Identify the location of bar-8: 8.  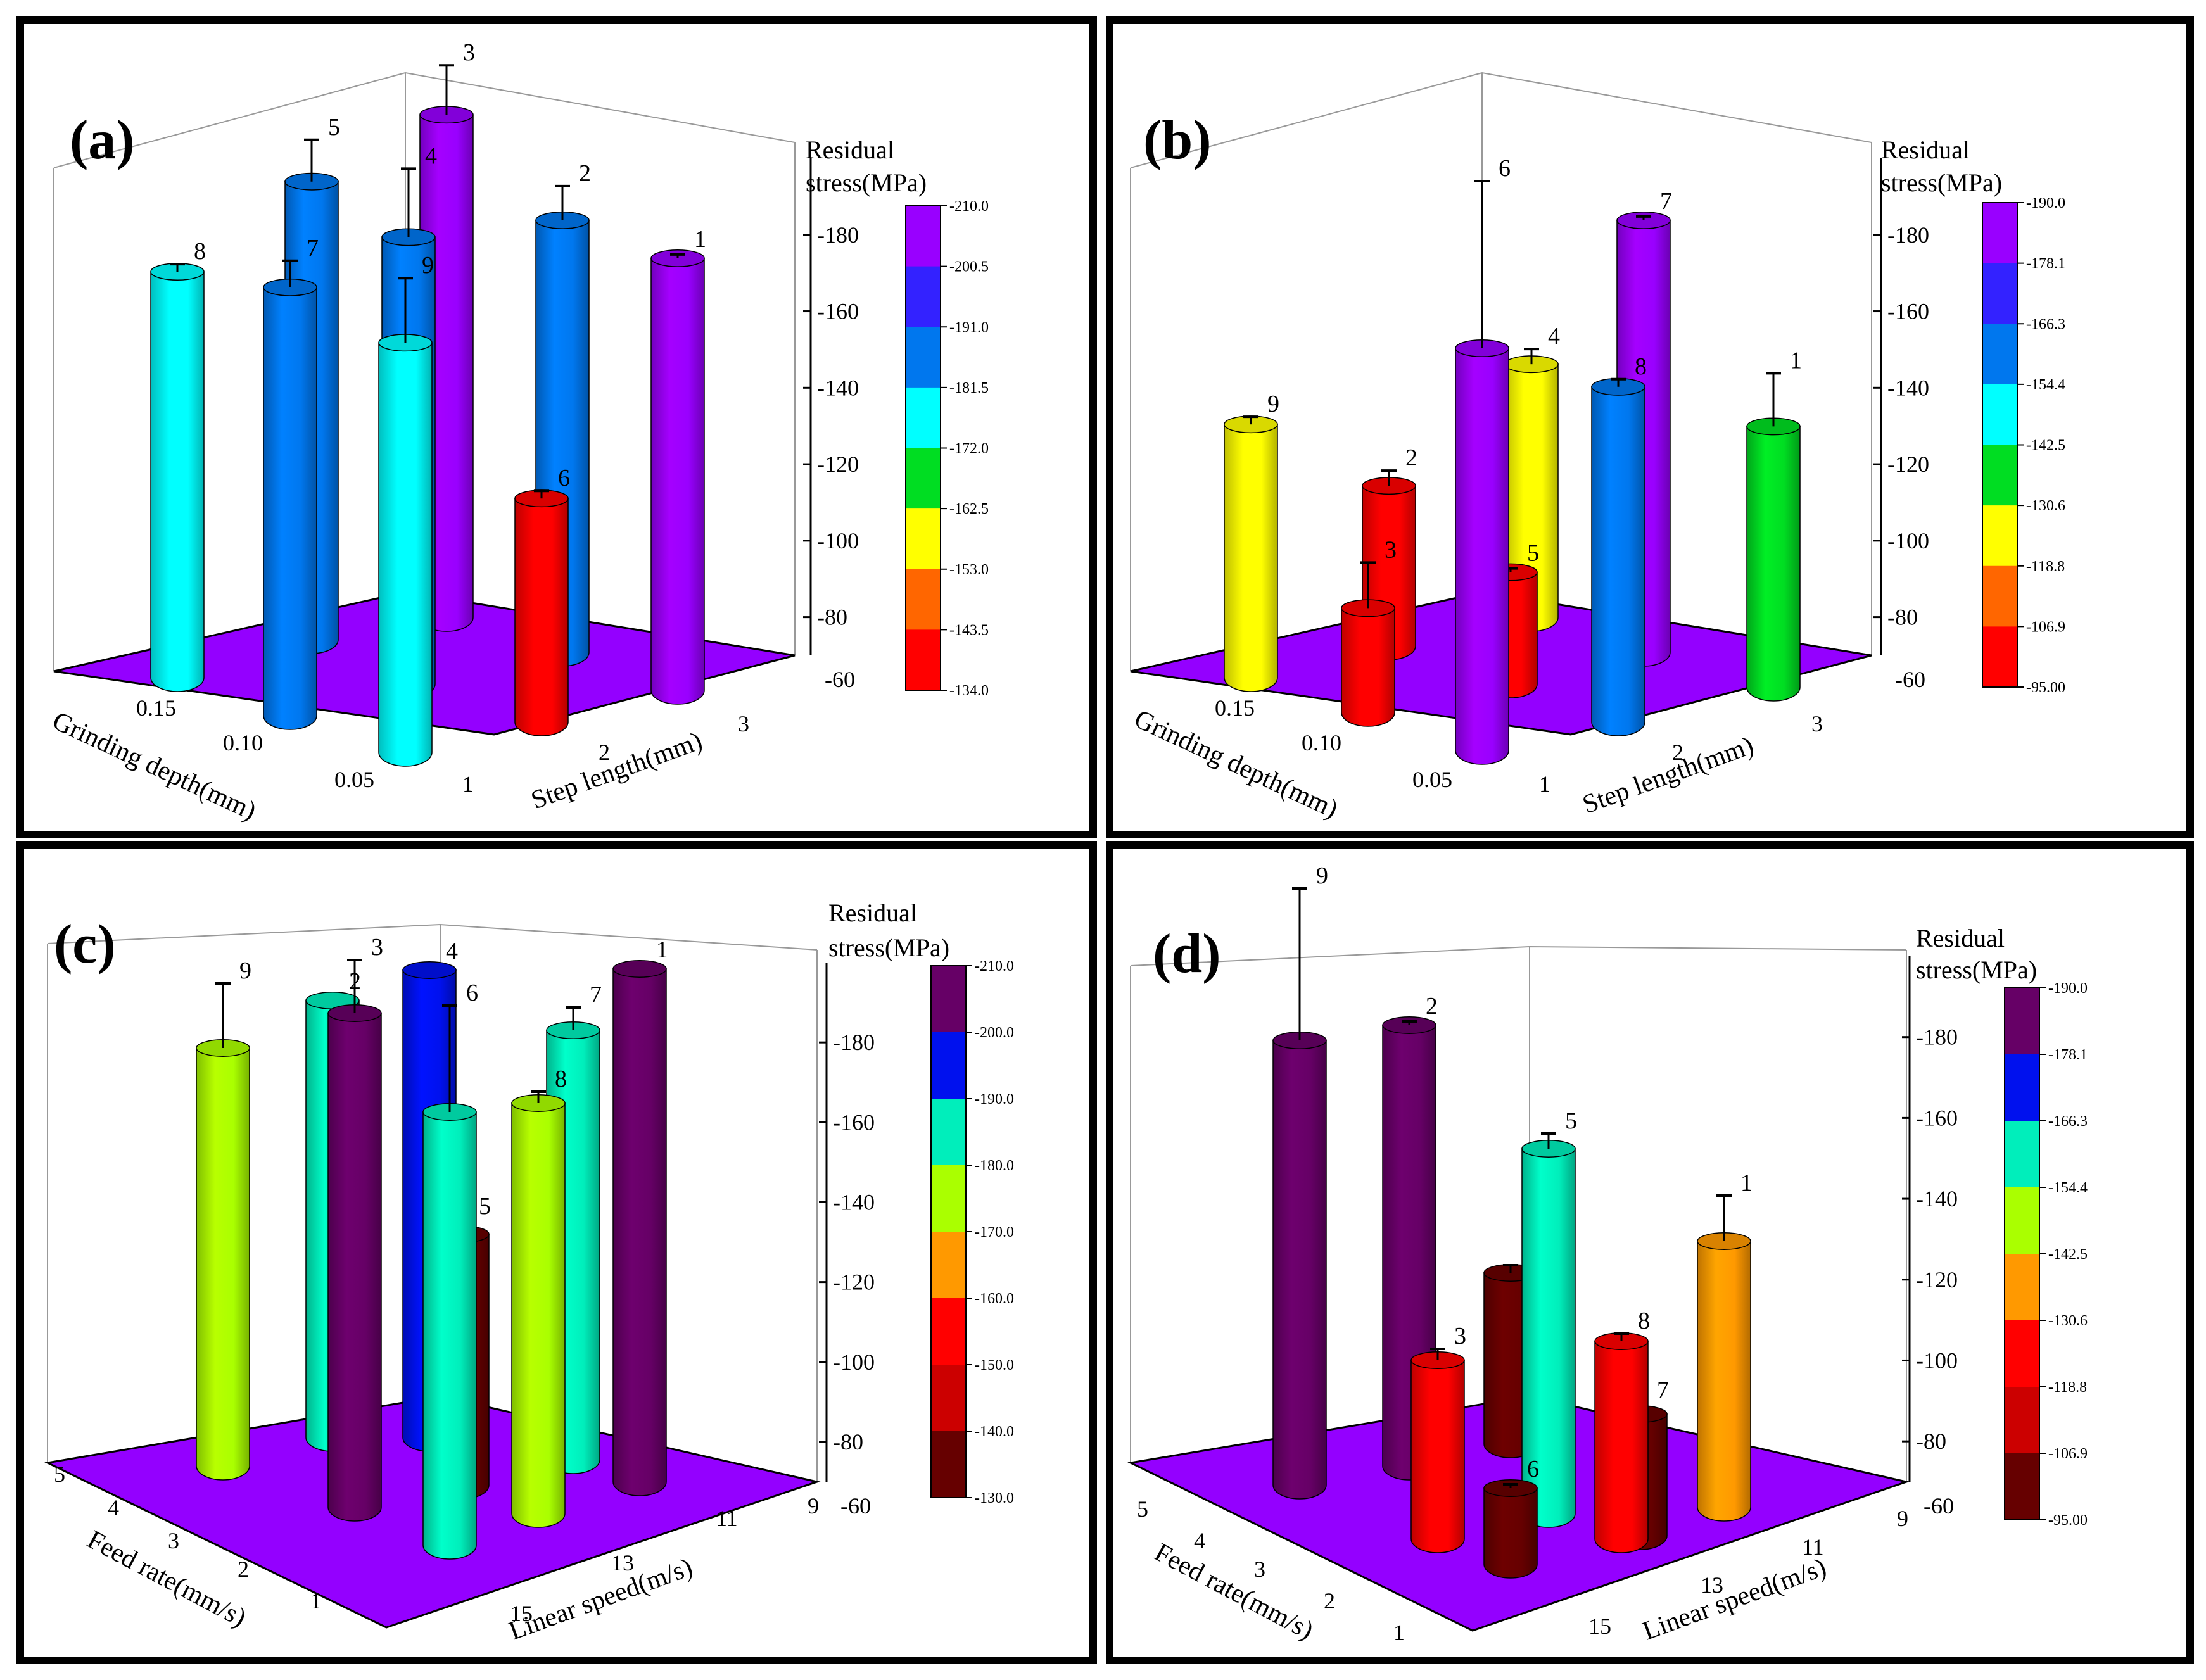
(1622, 1431).